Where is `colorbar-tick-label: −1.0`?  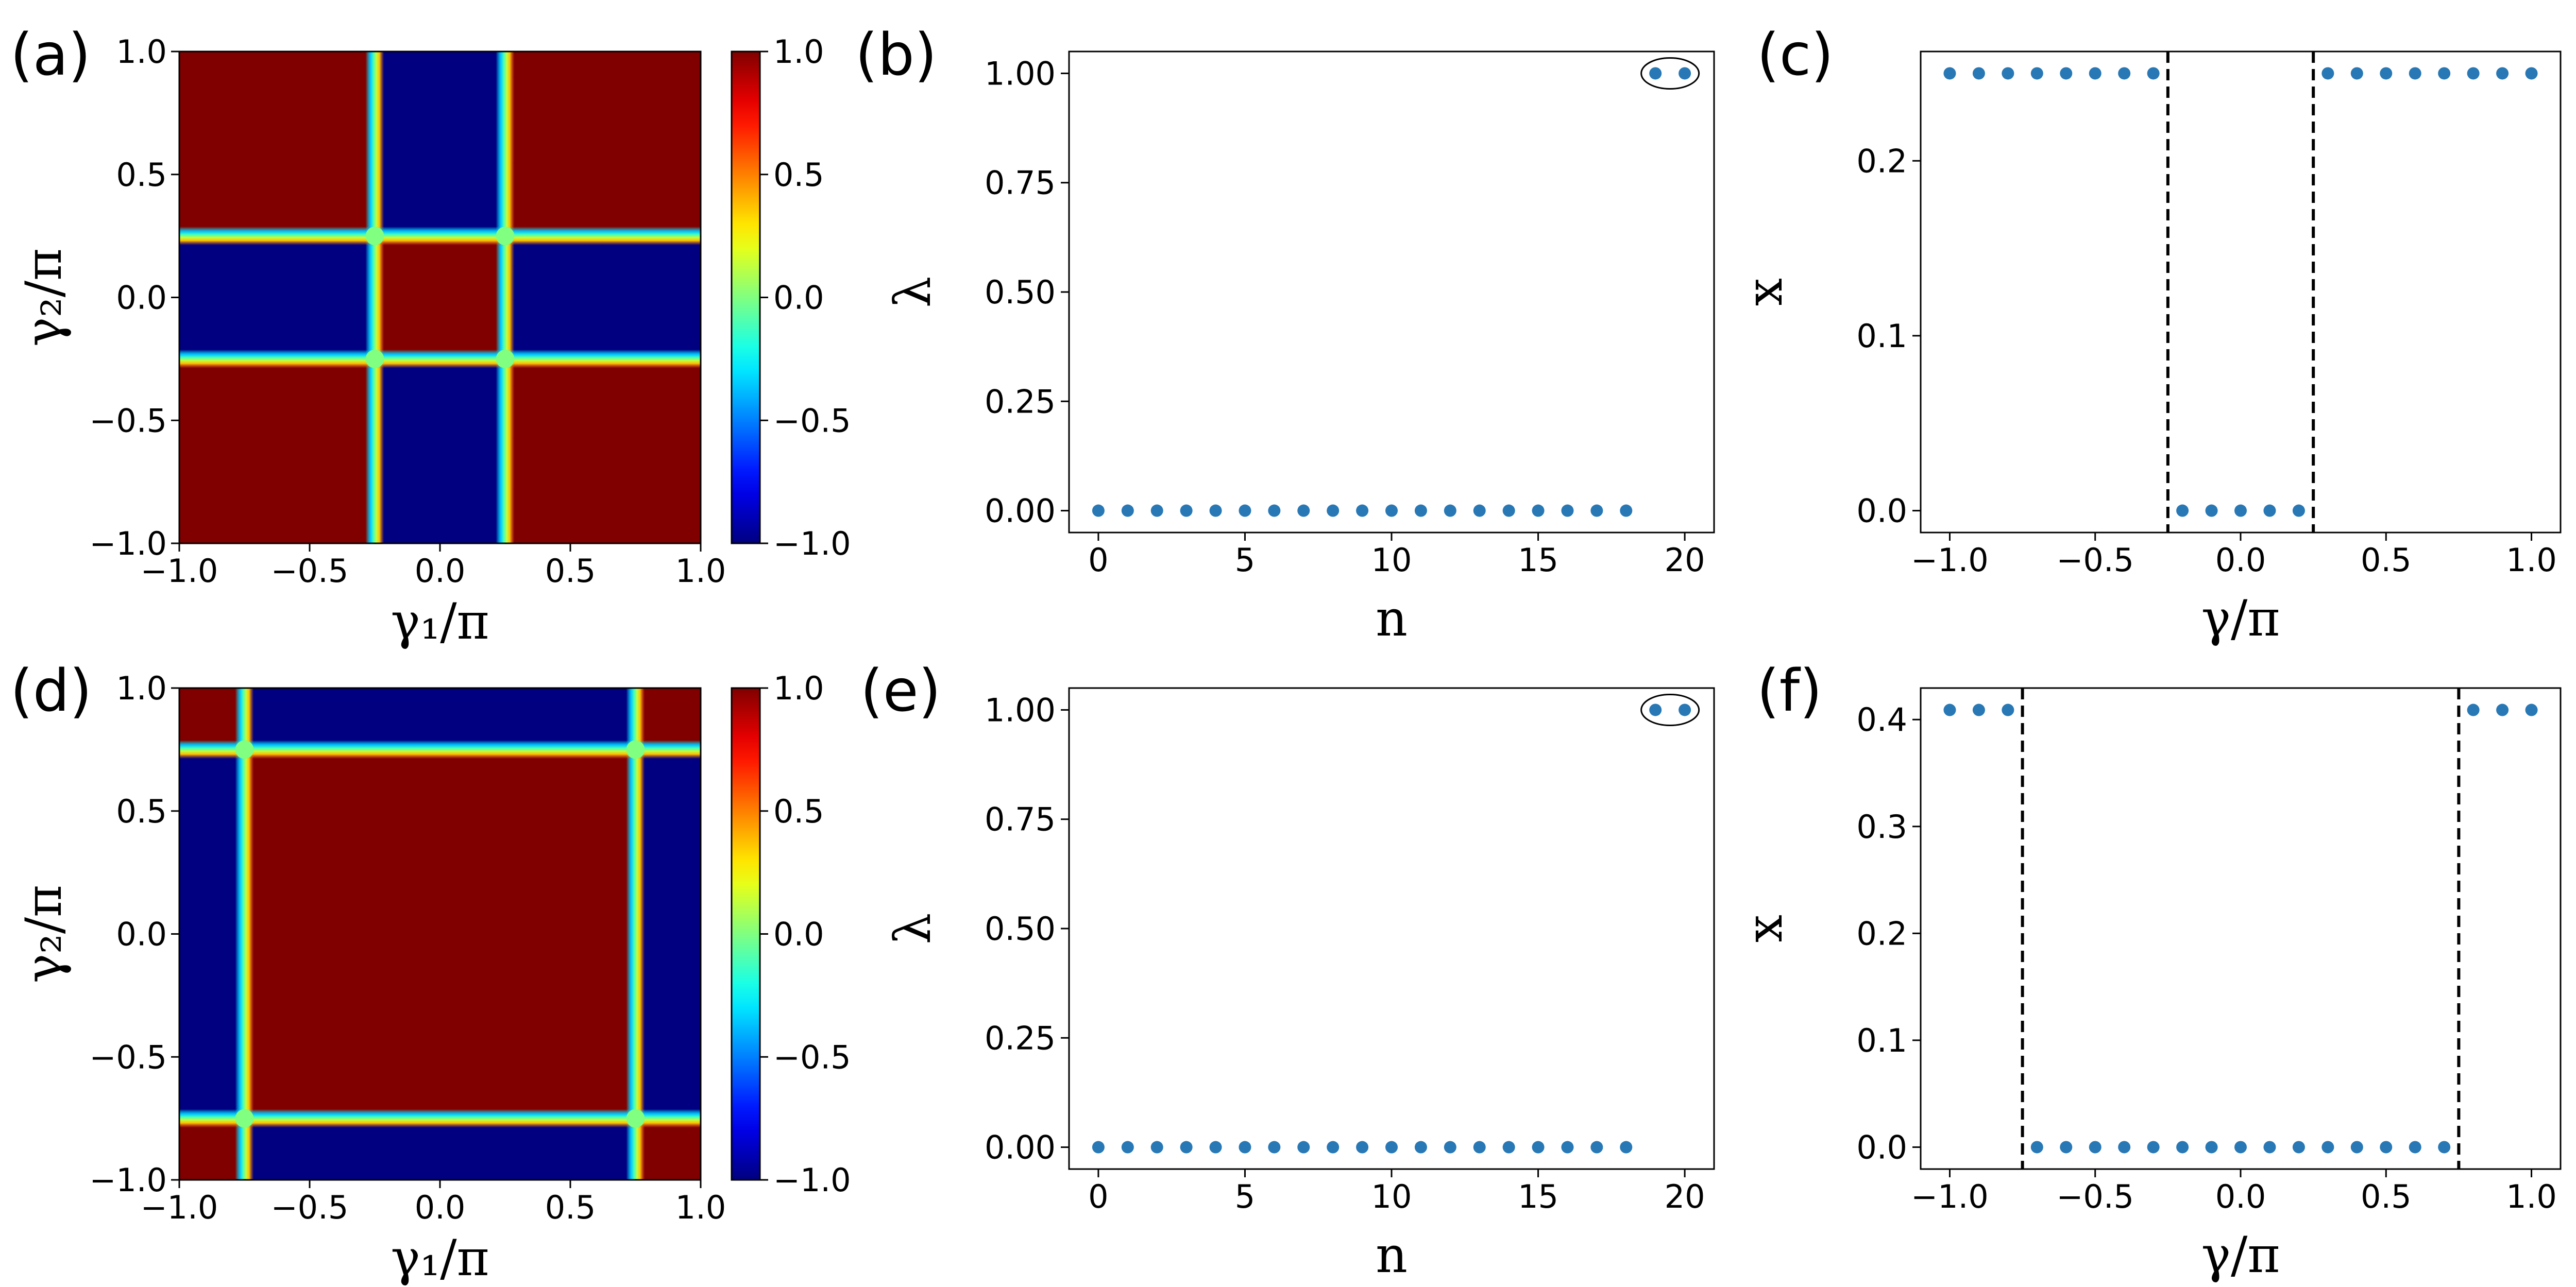
colorbar-tick-label: −1.0 is located at coordinates (812, 1180).